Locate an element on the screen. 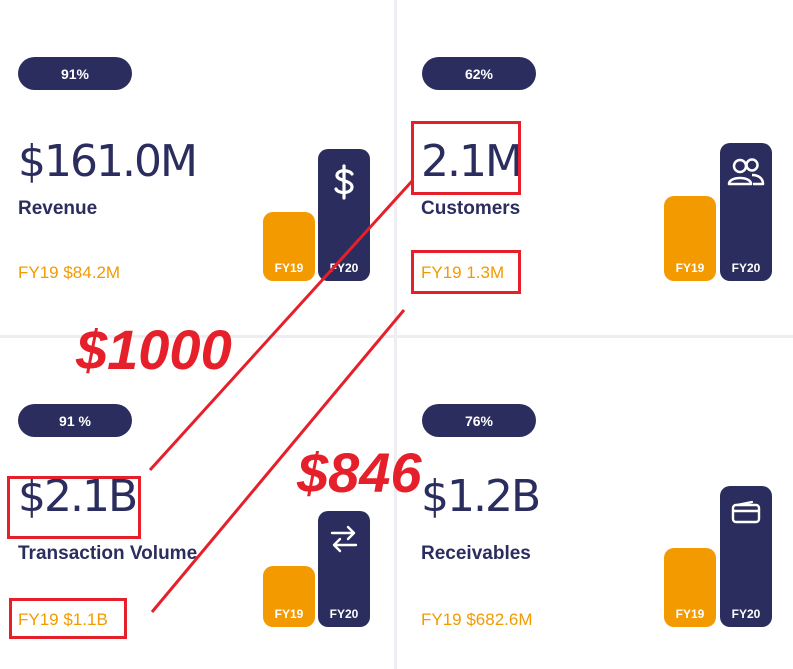 This screenshot has width=793, height=669. customers-label: Customers is located at coordinates (471, 208).